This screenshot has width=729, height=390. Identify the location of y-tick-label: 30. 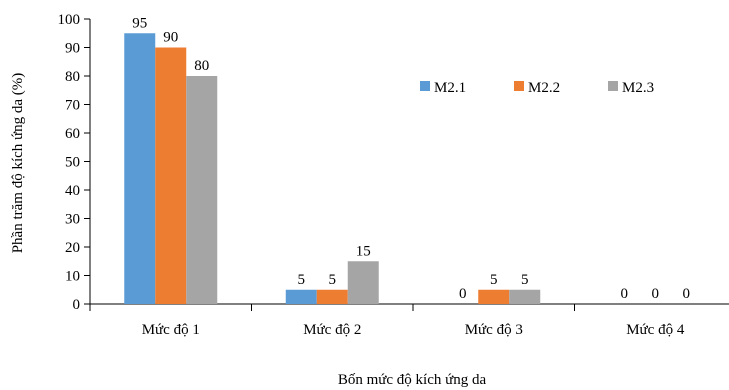
(72, 220).